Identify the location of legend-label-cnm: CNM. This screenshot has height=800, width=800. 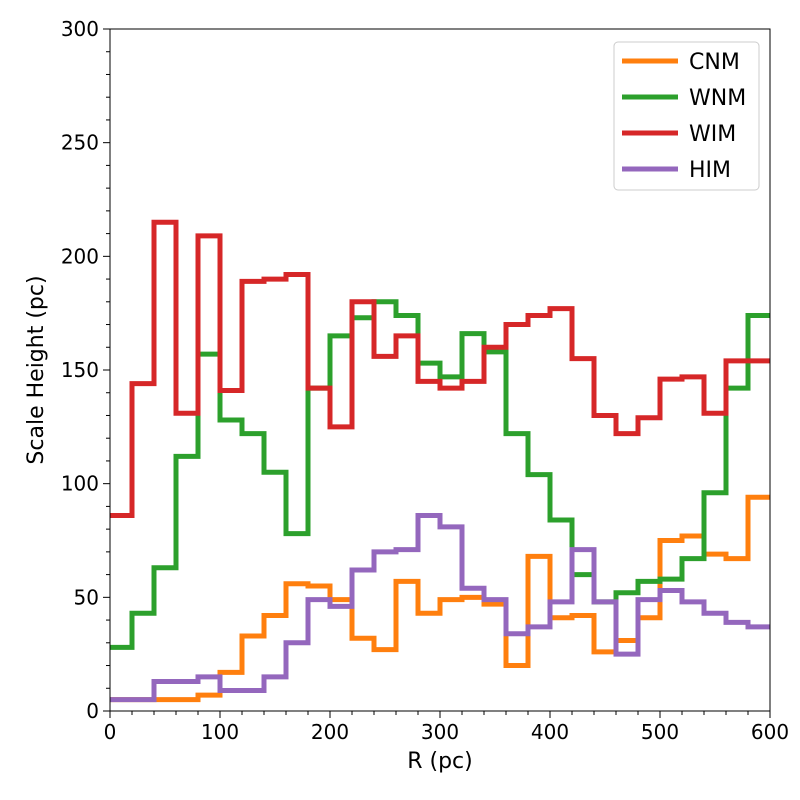
(714, 62).